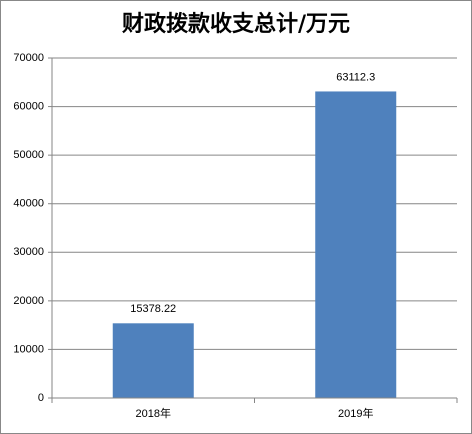 The width and height of the screenshot is (472, 434). What do you see at coordinates (28, 58) in the screenshot?
I see `y-tick-label: 70000` at bounding box center [28, 58].